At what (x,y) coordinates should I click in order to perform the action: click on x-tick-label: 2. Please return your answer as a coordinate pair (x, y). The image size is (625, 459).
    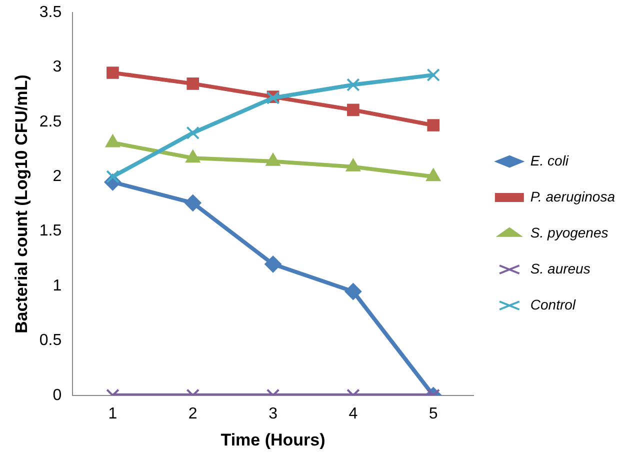
    Looking at the image, I should click on (193, 413).